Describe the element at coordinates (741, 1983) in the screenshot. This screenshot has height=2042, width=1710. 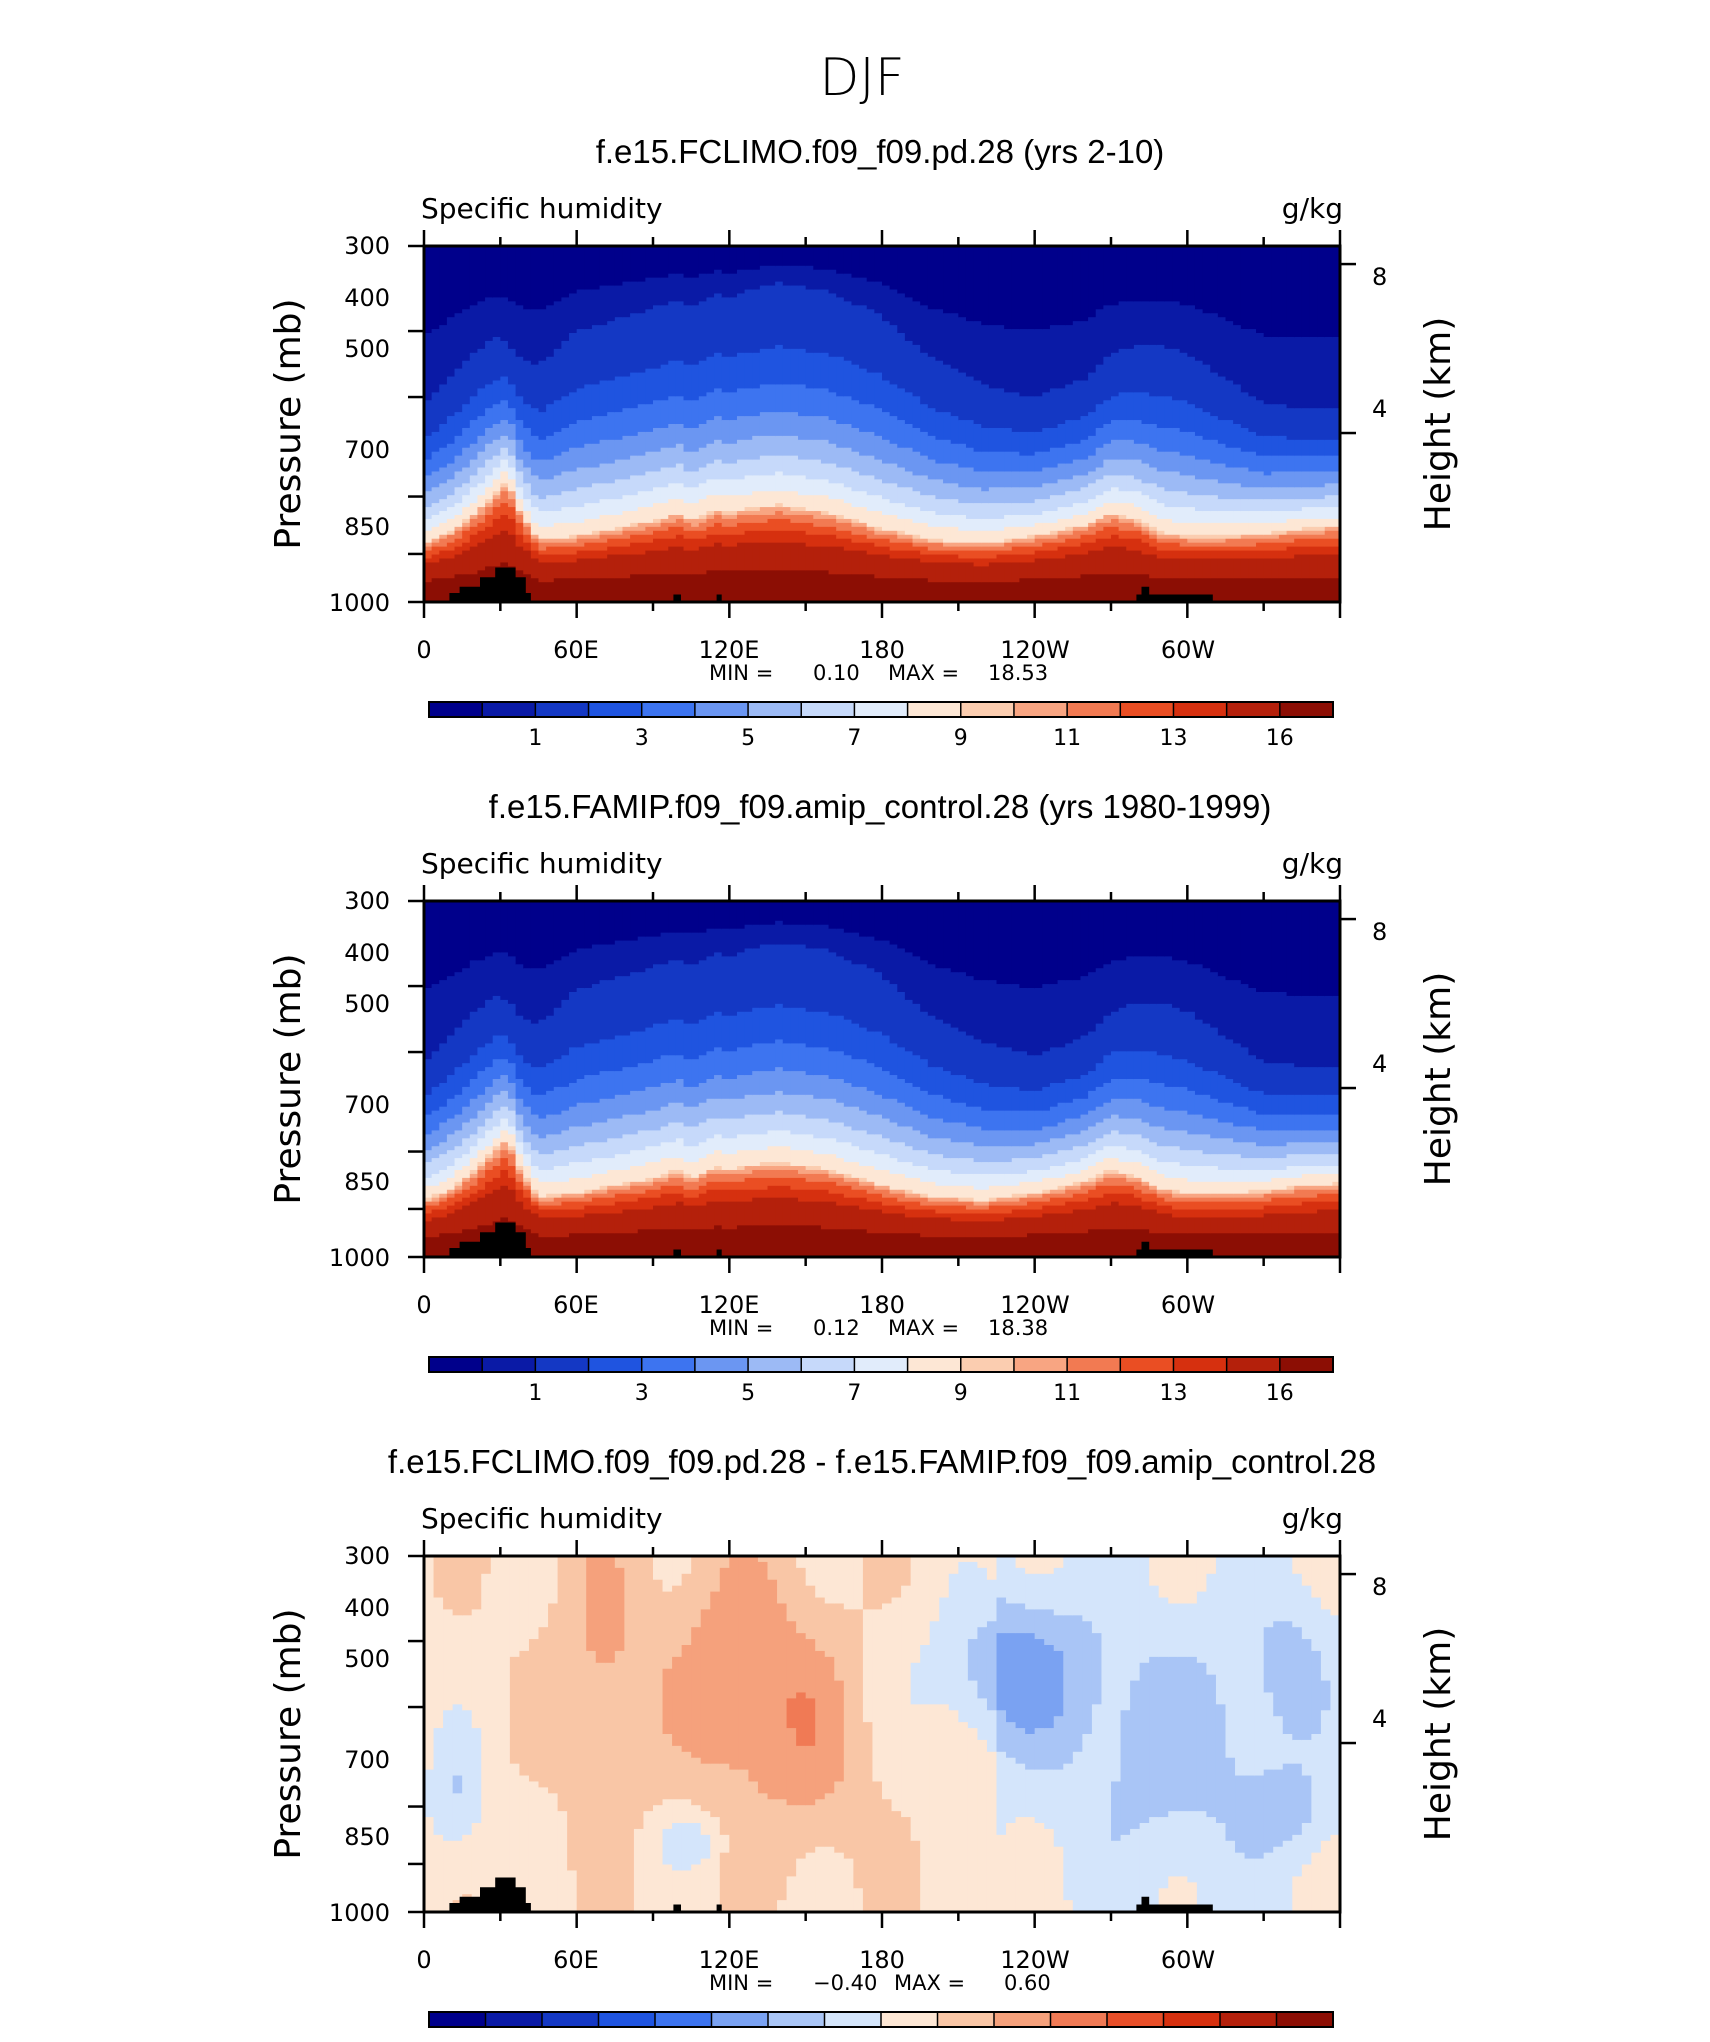
I see `panel-3-min-label: MIN =` at that location.